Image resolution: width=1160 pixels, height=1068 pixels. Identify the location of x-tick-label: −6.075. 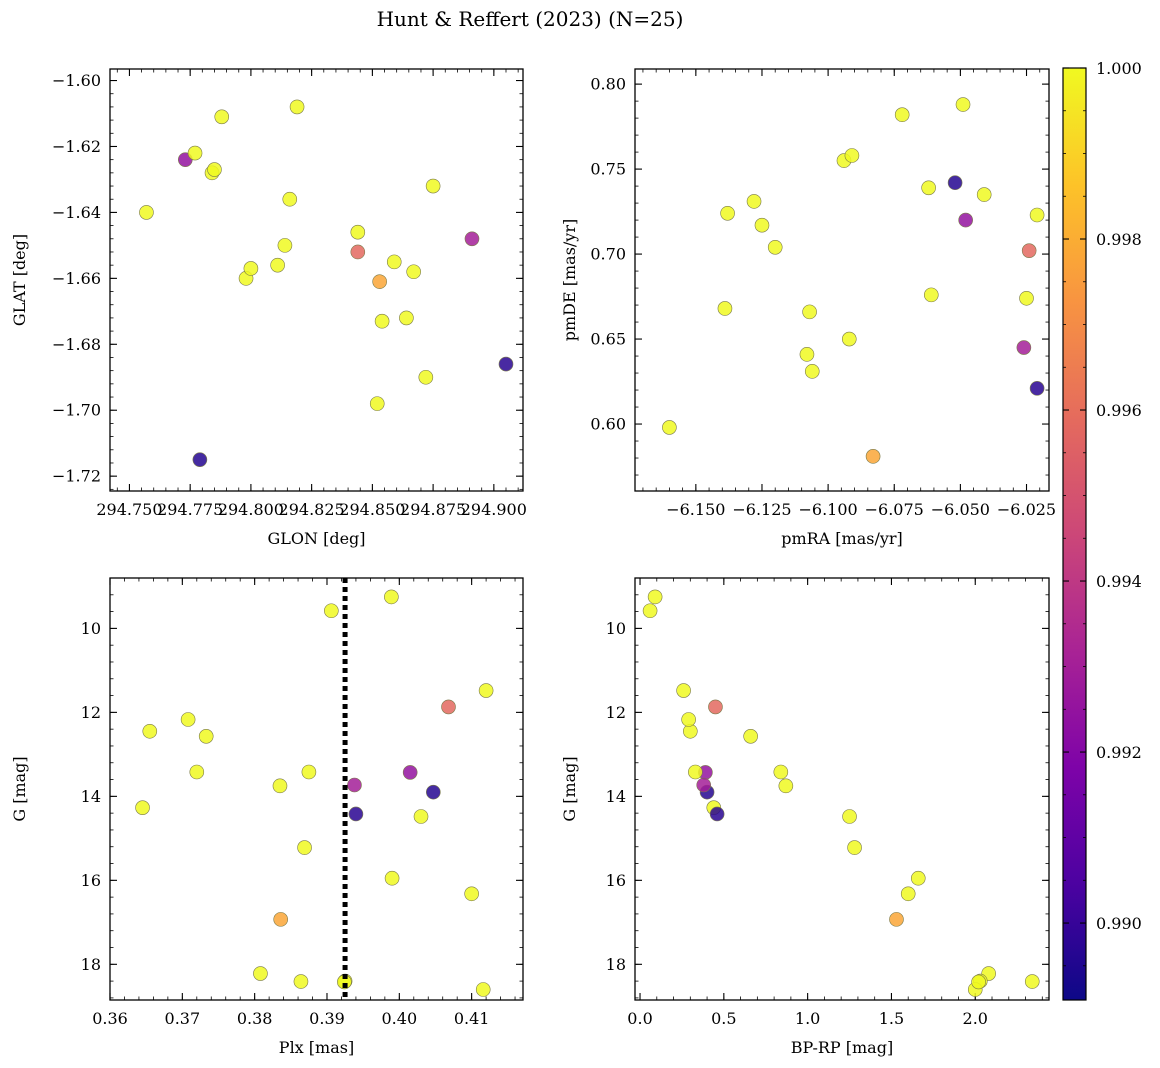
(894, 509).